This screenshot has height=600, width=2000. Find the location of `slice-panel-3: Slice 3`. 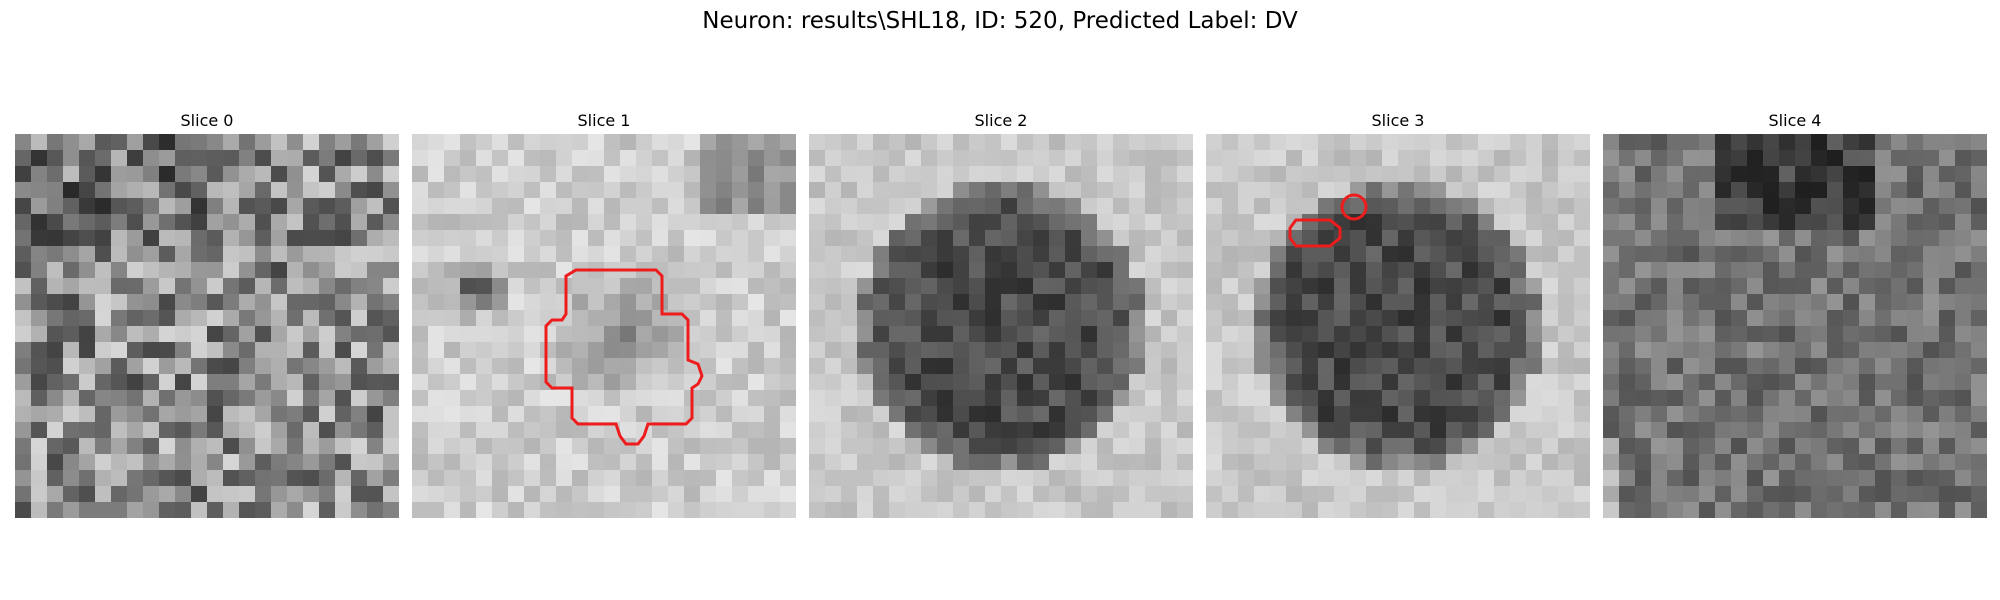

slice-panel-3: Slice 3 is located at coordinates (1398, 313).